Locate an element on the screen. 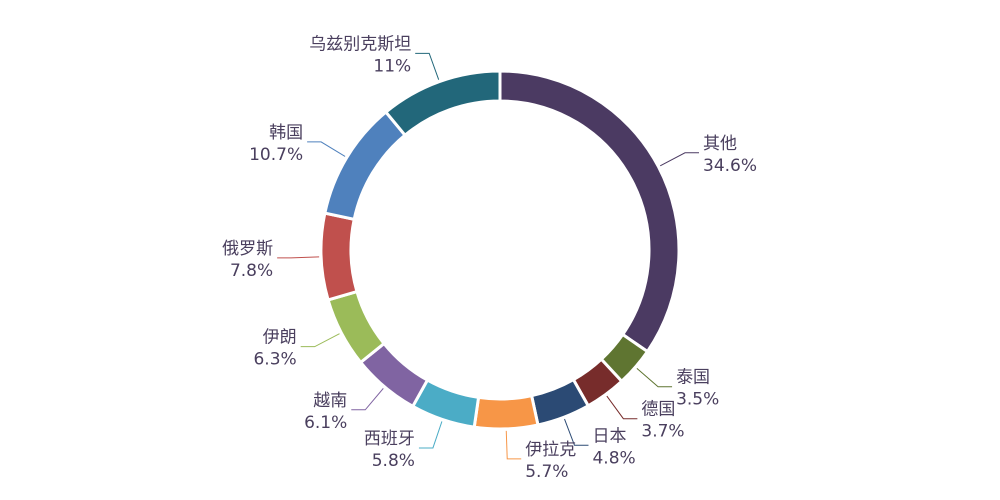  slice-1-leader-line is located at coordinates (679, 159).